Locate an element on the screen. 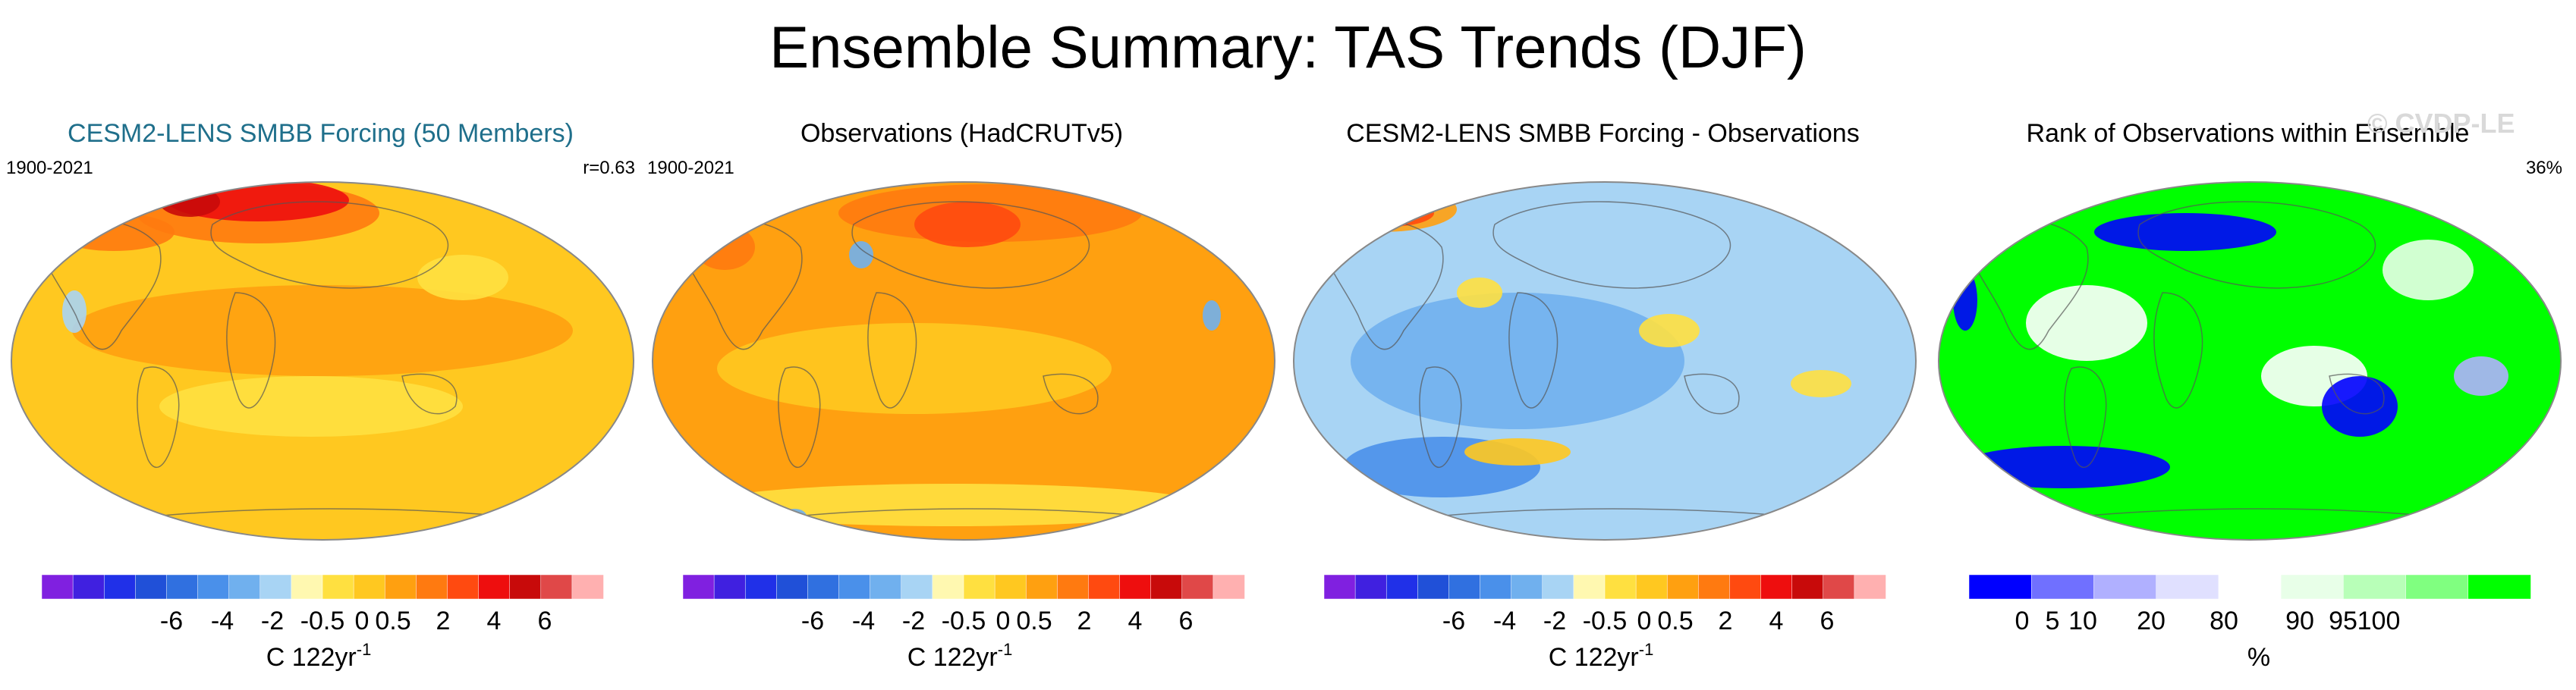  north-america-warming is located at coordinates (114, 232).